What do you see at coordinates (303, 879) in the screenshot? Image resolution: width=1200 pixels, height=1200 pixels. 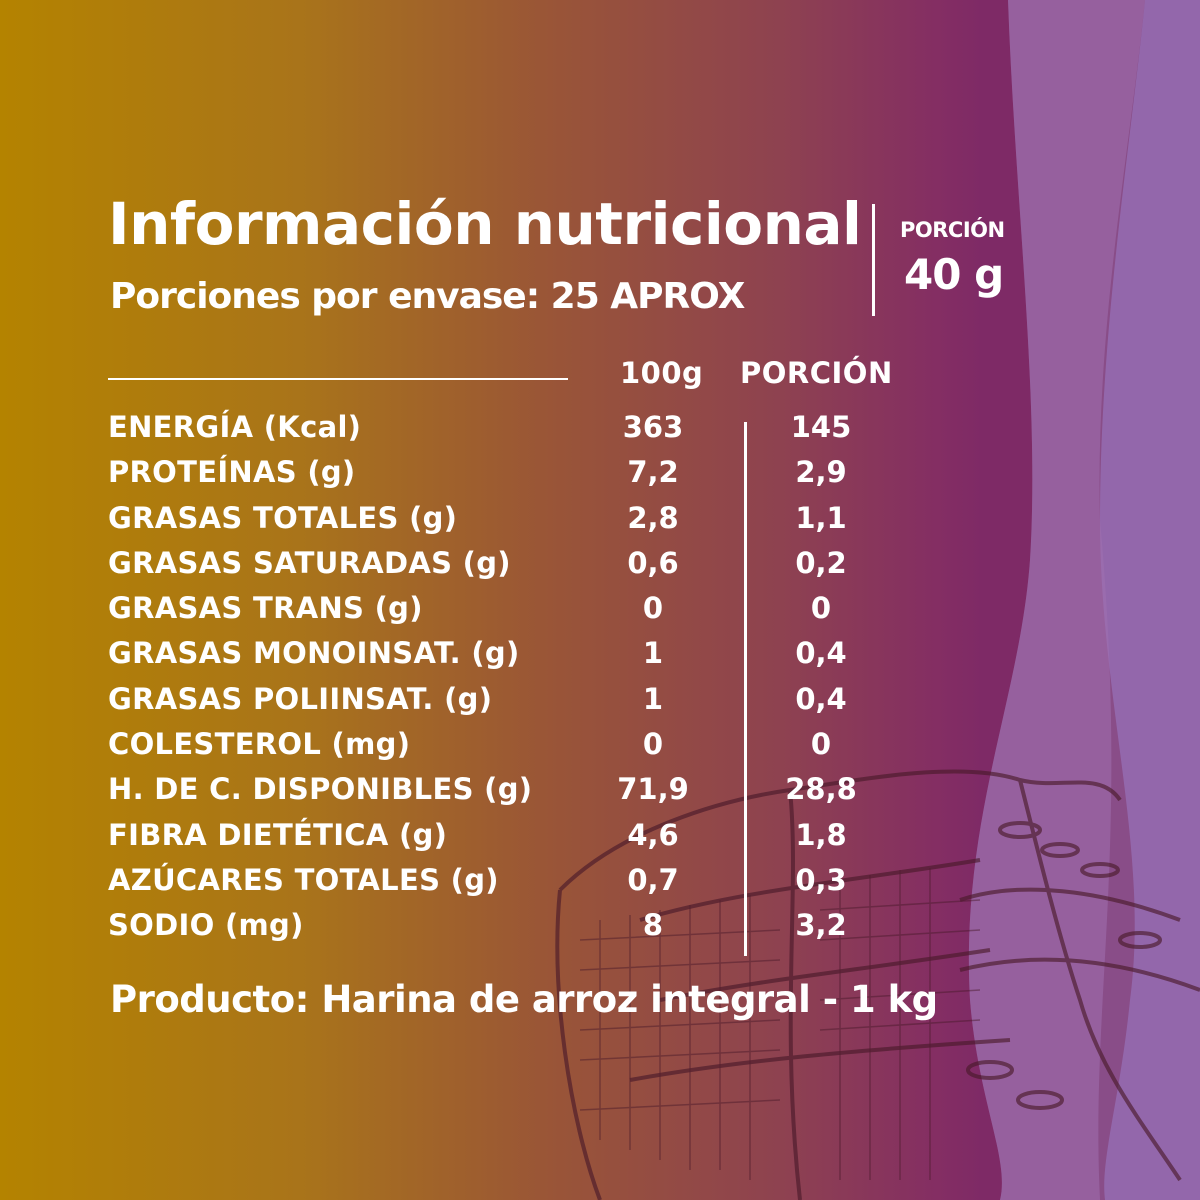 I see `nutrient-label: AZÚCARES TOTALES (g)` at bounding box center [303, 879].